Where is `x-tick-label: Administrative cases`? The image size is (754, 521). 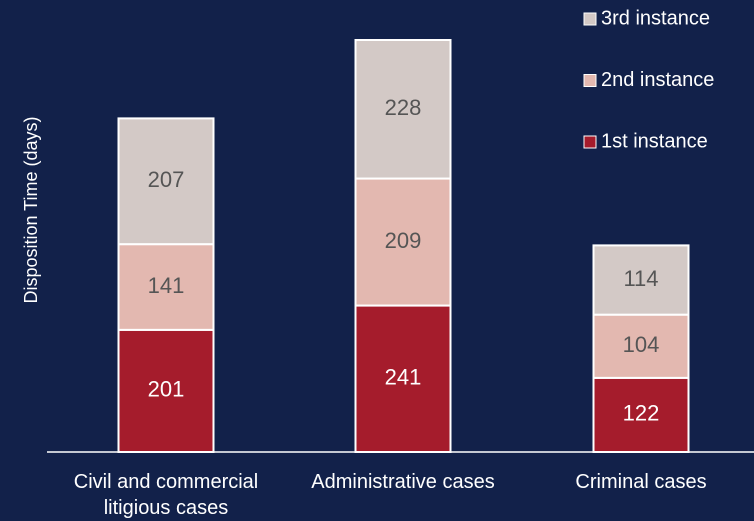
x-tick-label: Administrative cases is located at coordinates (403, 482).